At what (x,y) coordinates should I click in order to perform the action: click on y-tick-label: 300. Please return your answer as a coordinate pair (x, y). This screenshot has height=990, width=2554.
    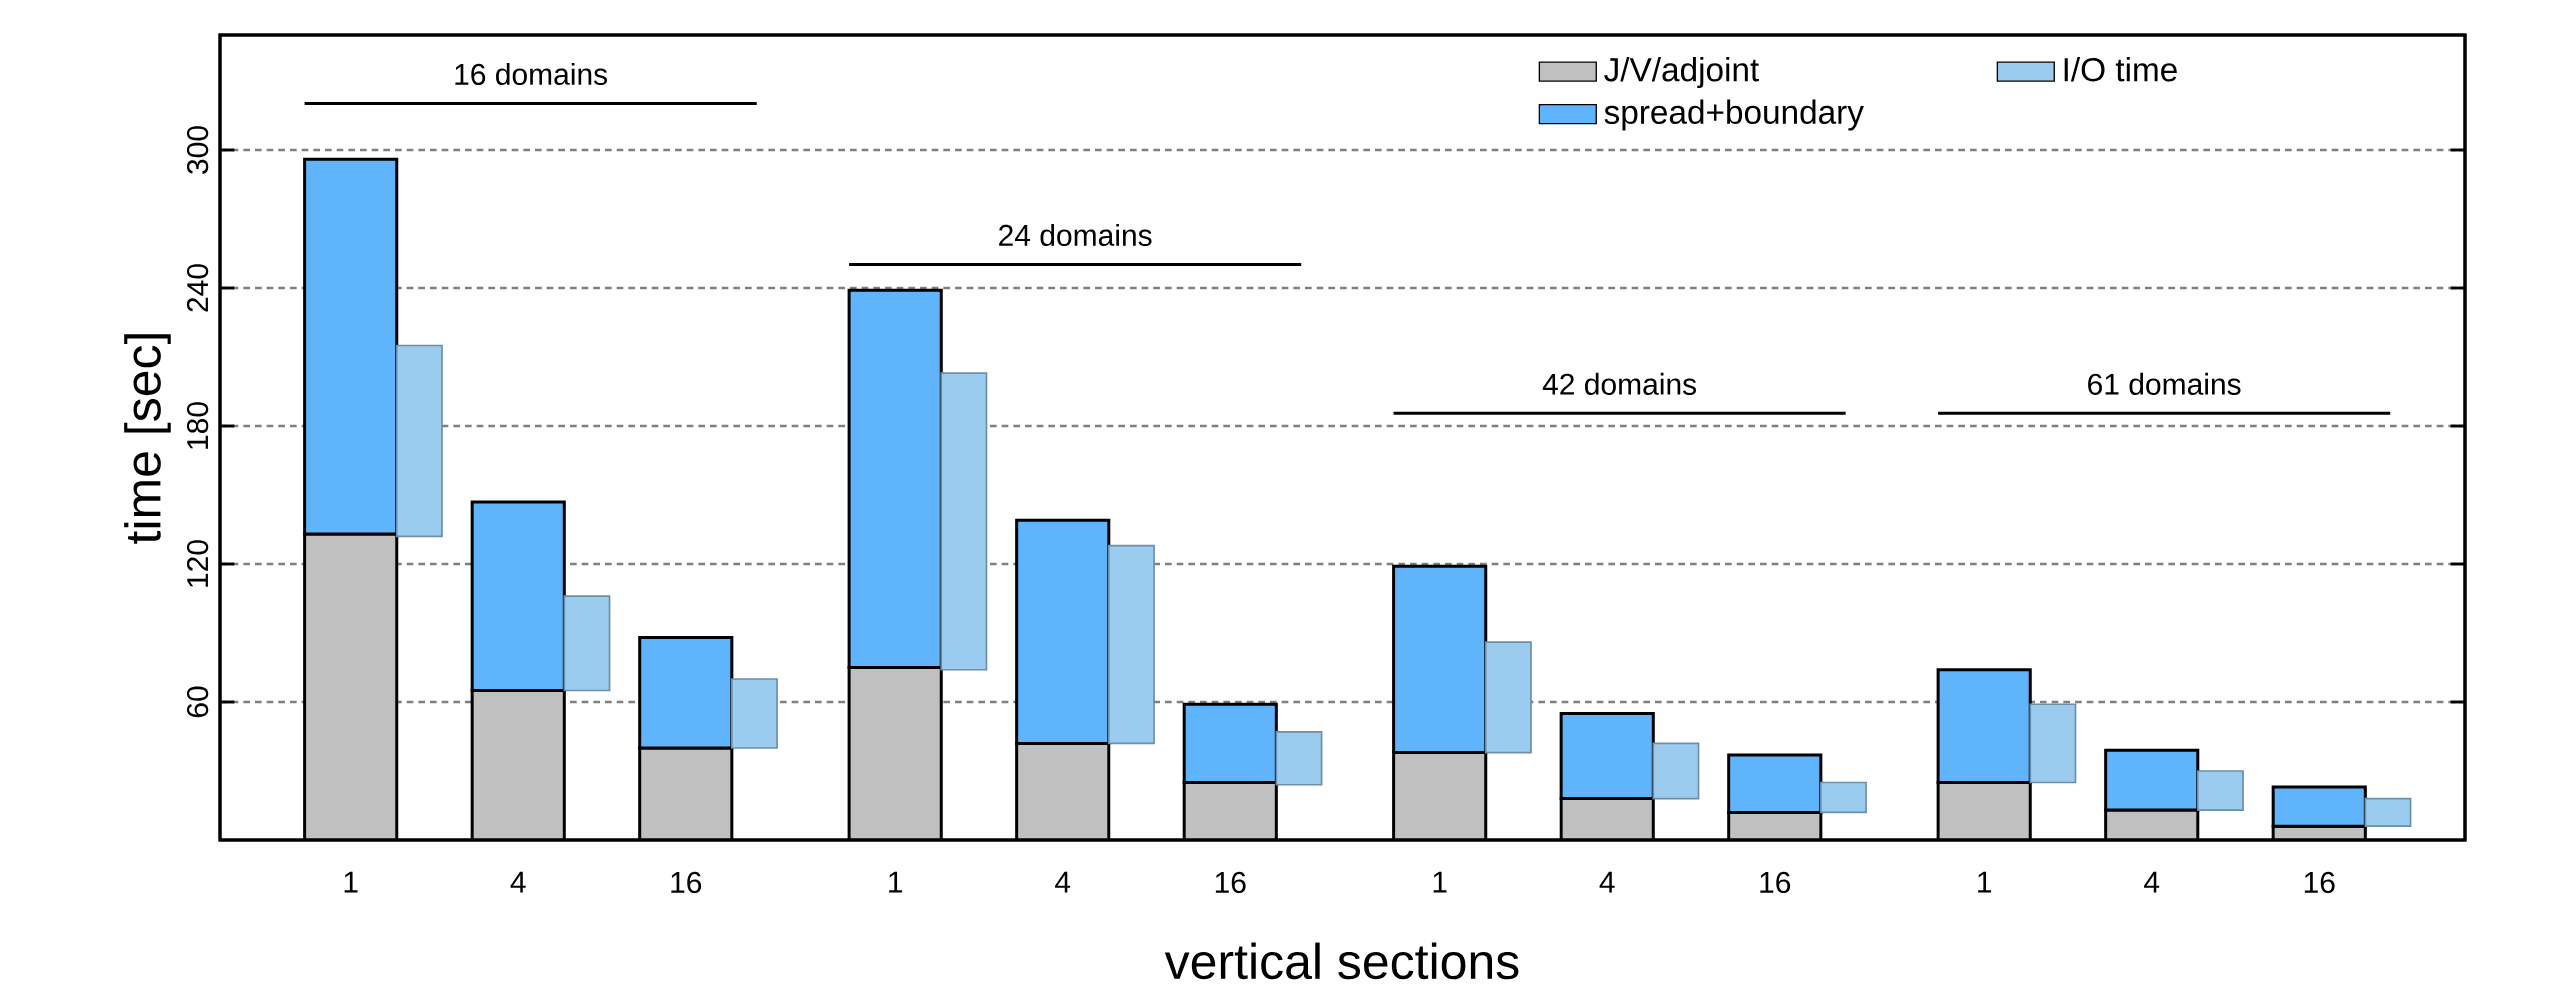
    Looking at the image, I should click on (197, 149).